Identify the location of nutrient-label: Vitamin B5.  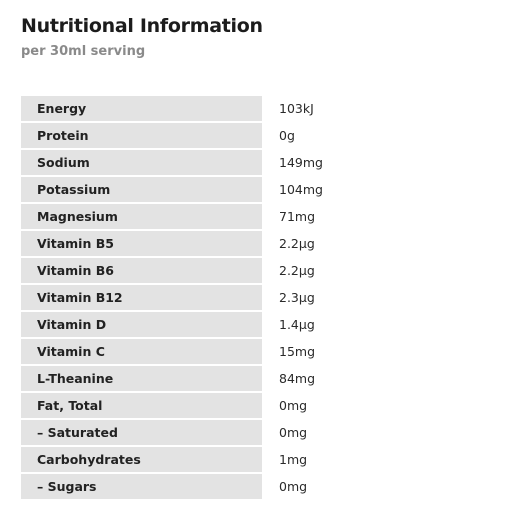
(141, 243).